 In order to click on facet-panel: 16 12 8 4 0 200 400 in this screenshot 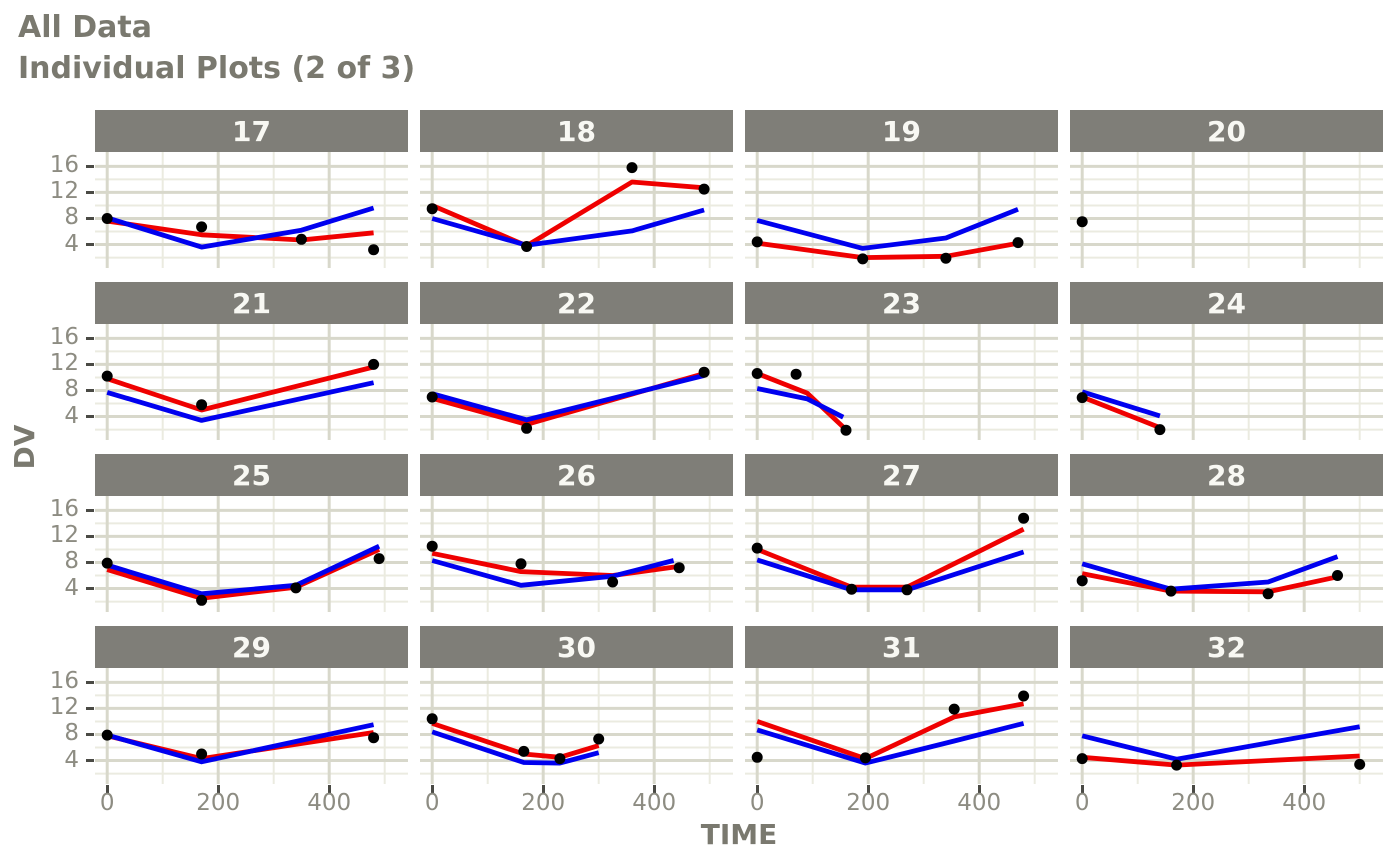, I will do `click(229, 741)`.